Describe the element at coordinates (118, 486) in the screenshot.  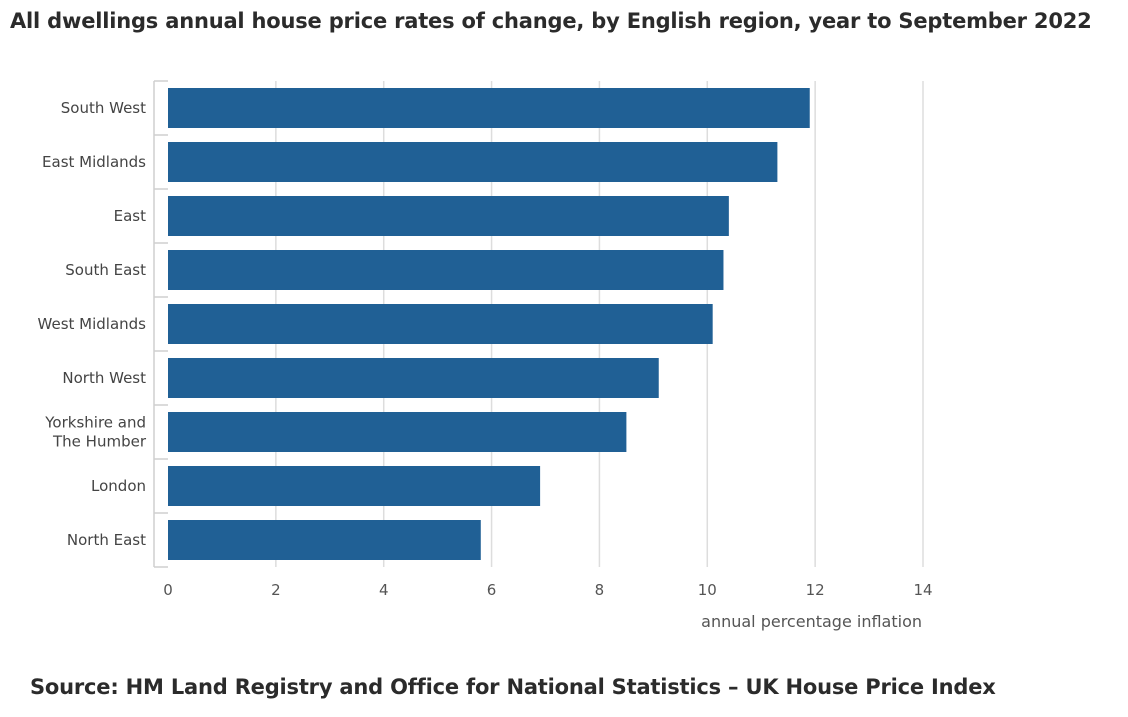
I see `category-label: London` at that location.